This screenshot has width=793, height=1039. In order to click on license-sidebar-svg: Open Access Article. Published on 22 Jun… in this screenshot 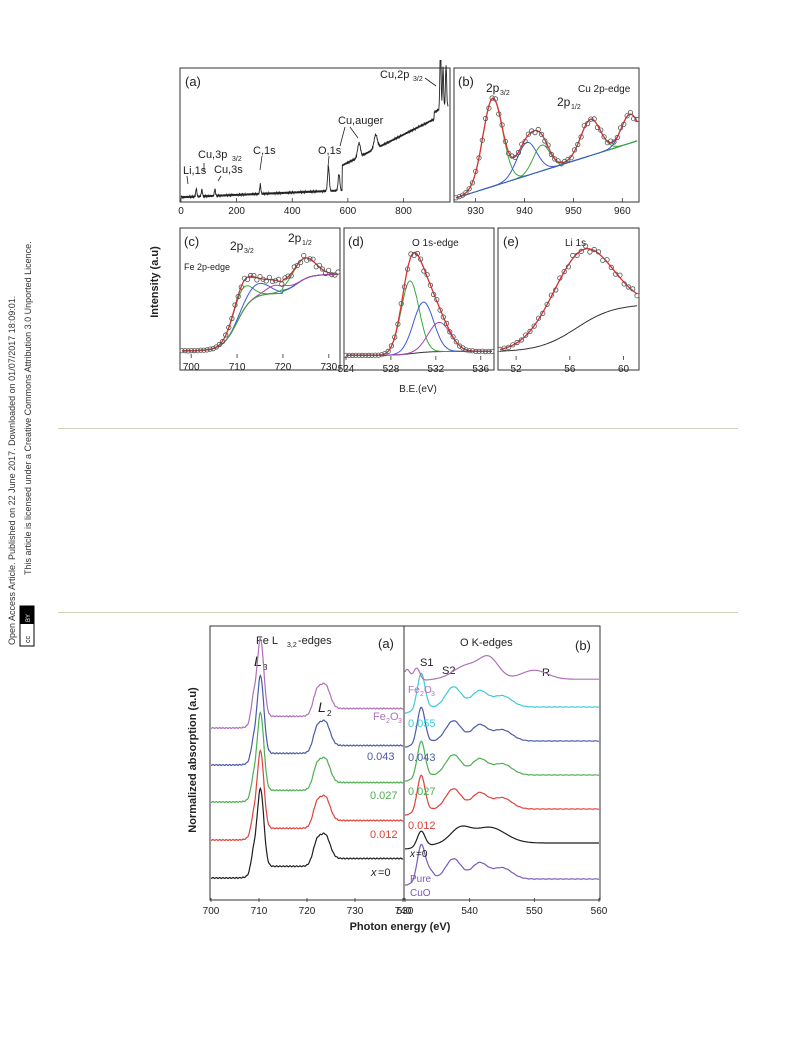, I will do `click(21, 444)`.